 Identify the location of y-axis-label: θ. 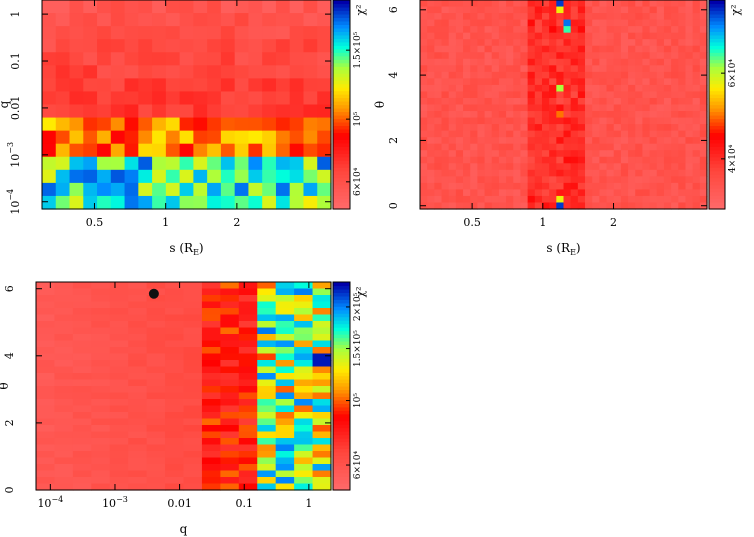
(380, 104).